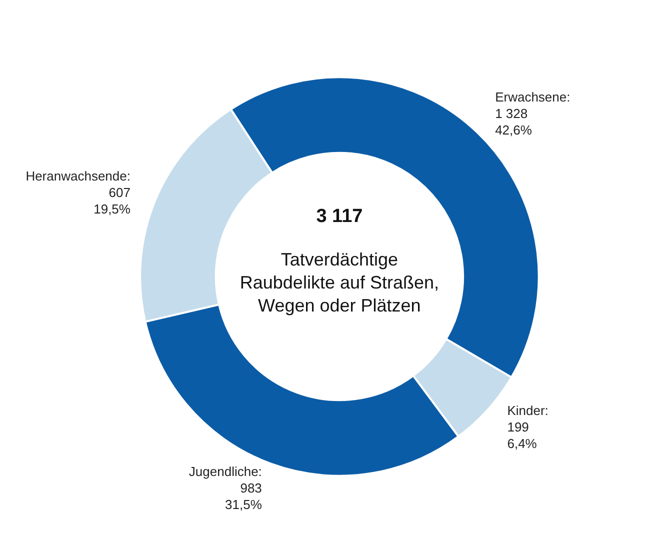 This screenshot has width=646, height=544. Describe the element at coordinates (339, 217) in the screenshot. I see `text: 3 117` at that location.